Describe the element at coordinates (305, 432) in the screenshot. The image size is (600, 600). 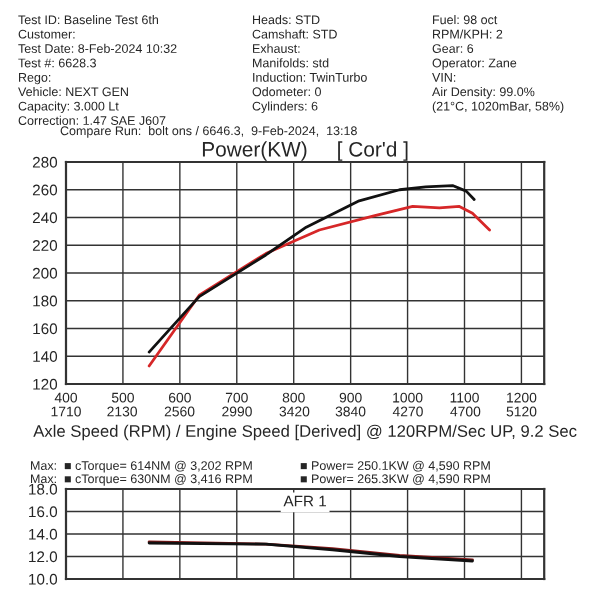
I see `x-axis-title: Axle Speed (RPM) / Engine Speed [Derived] @ 120RPM/Sec UP, 9.2 Sec` at that location.